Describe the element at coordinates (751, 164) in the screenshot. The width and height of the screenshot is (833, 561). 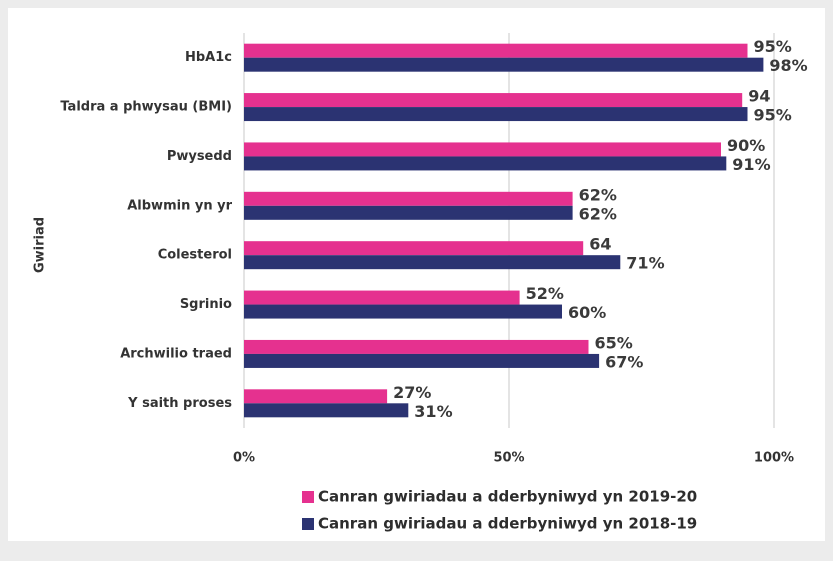
I see `data-label: 91%` at that location.